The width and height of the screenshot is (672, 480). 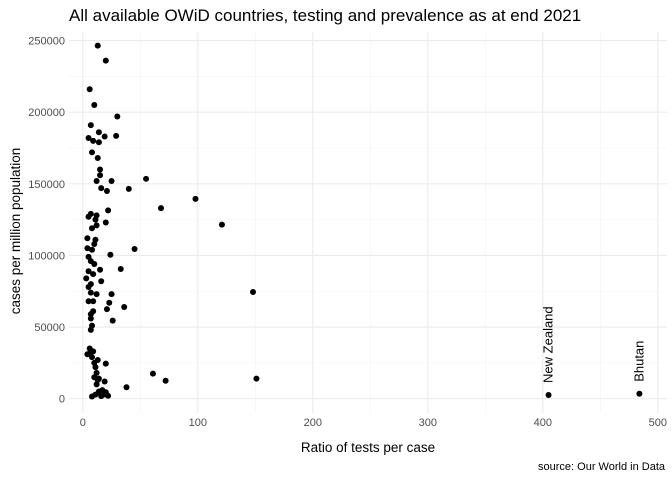 What do you see at coordinates (543, 423) in the screenshot?
I see `x-tick-label: 400` at bounding box center [543, 423].